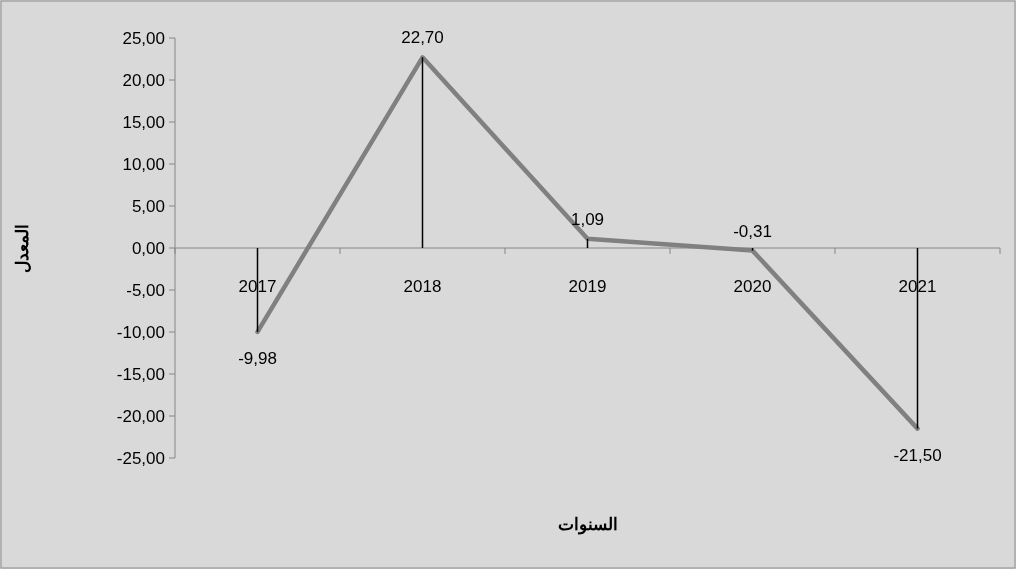 This screenshot has height=569, width=1016. What do you see at coordinates (140, 416) in the screenshot?
I see `y-tick-label: -20,00` at bounding box center [140, 416].